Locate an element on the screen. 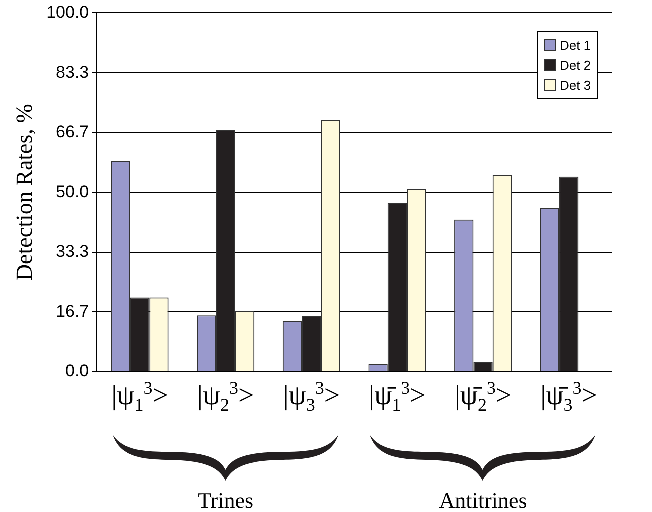 The image size is (652, 512). y-tick-label: 33.3 is located at coordinates (73, 252).